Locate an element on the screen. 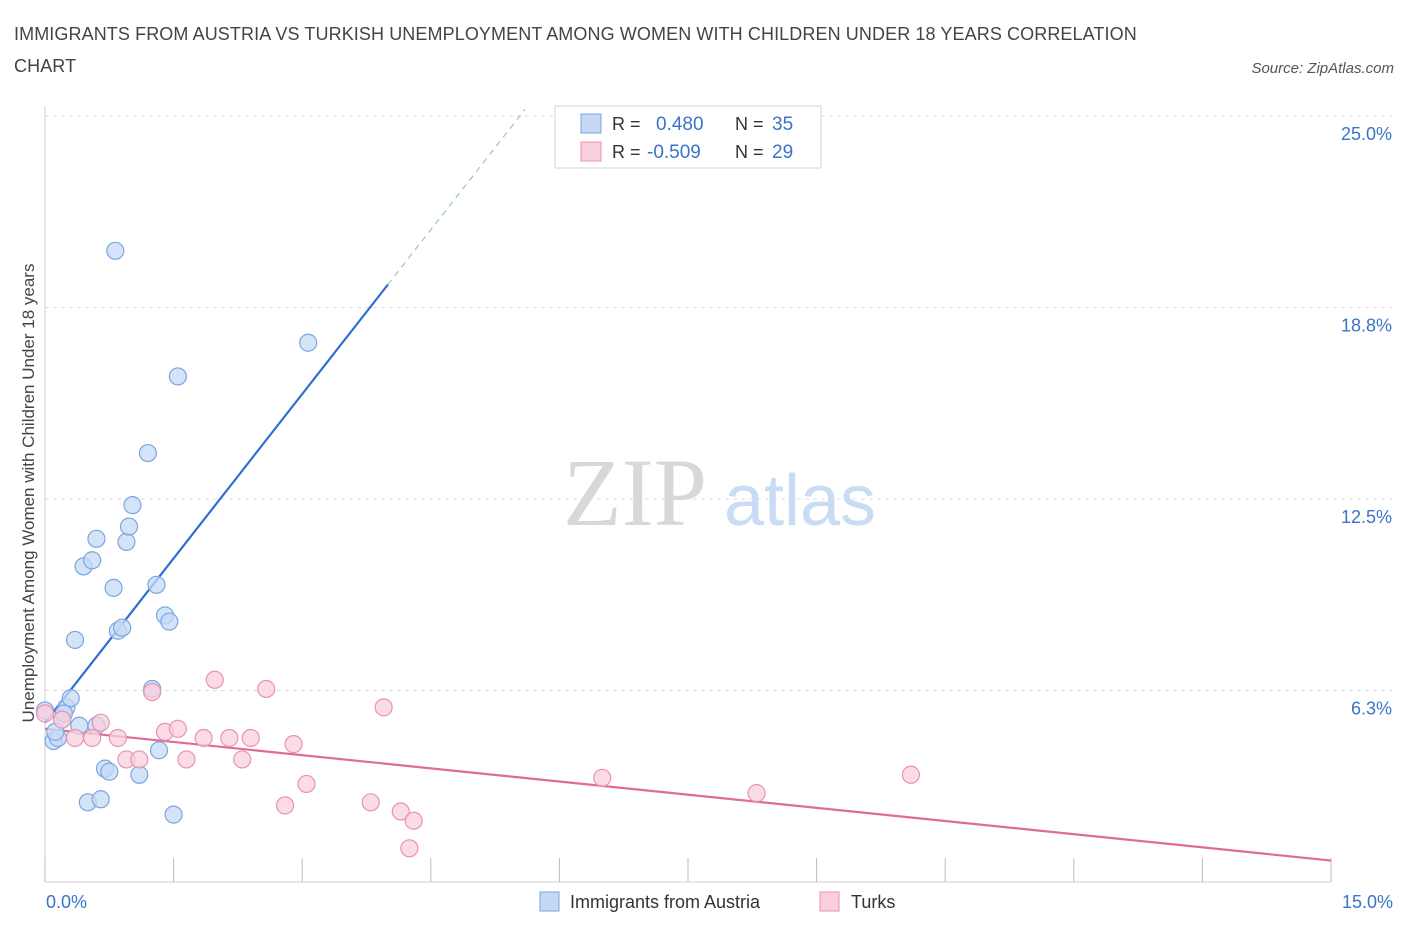 The image size is (1406, 930). stats-r-value: -0.509 is located at coordinates (674, 152).